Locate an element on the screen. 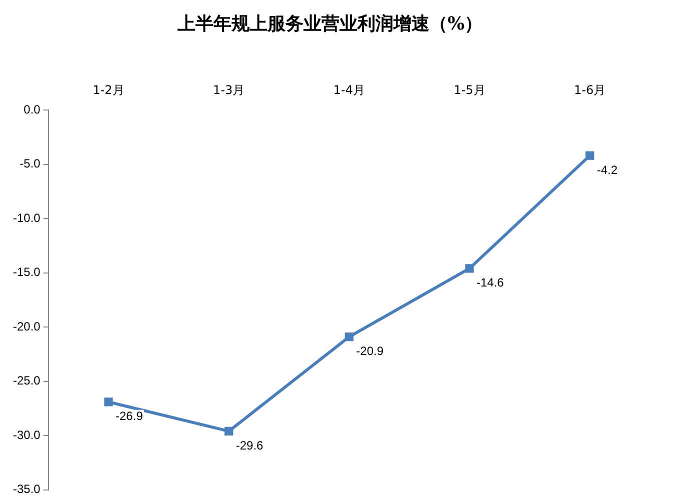 Image resolution: width=700 pixels, height=500 pixels. data-label: -14.6 is located at coordinates (490, 283).